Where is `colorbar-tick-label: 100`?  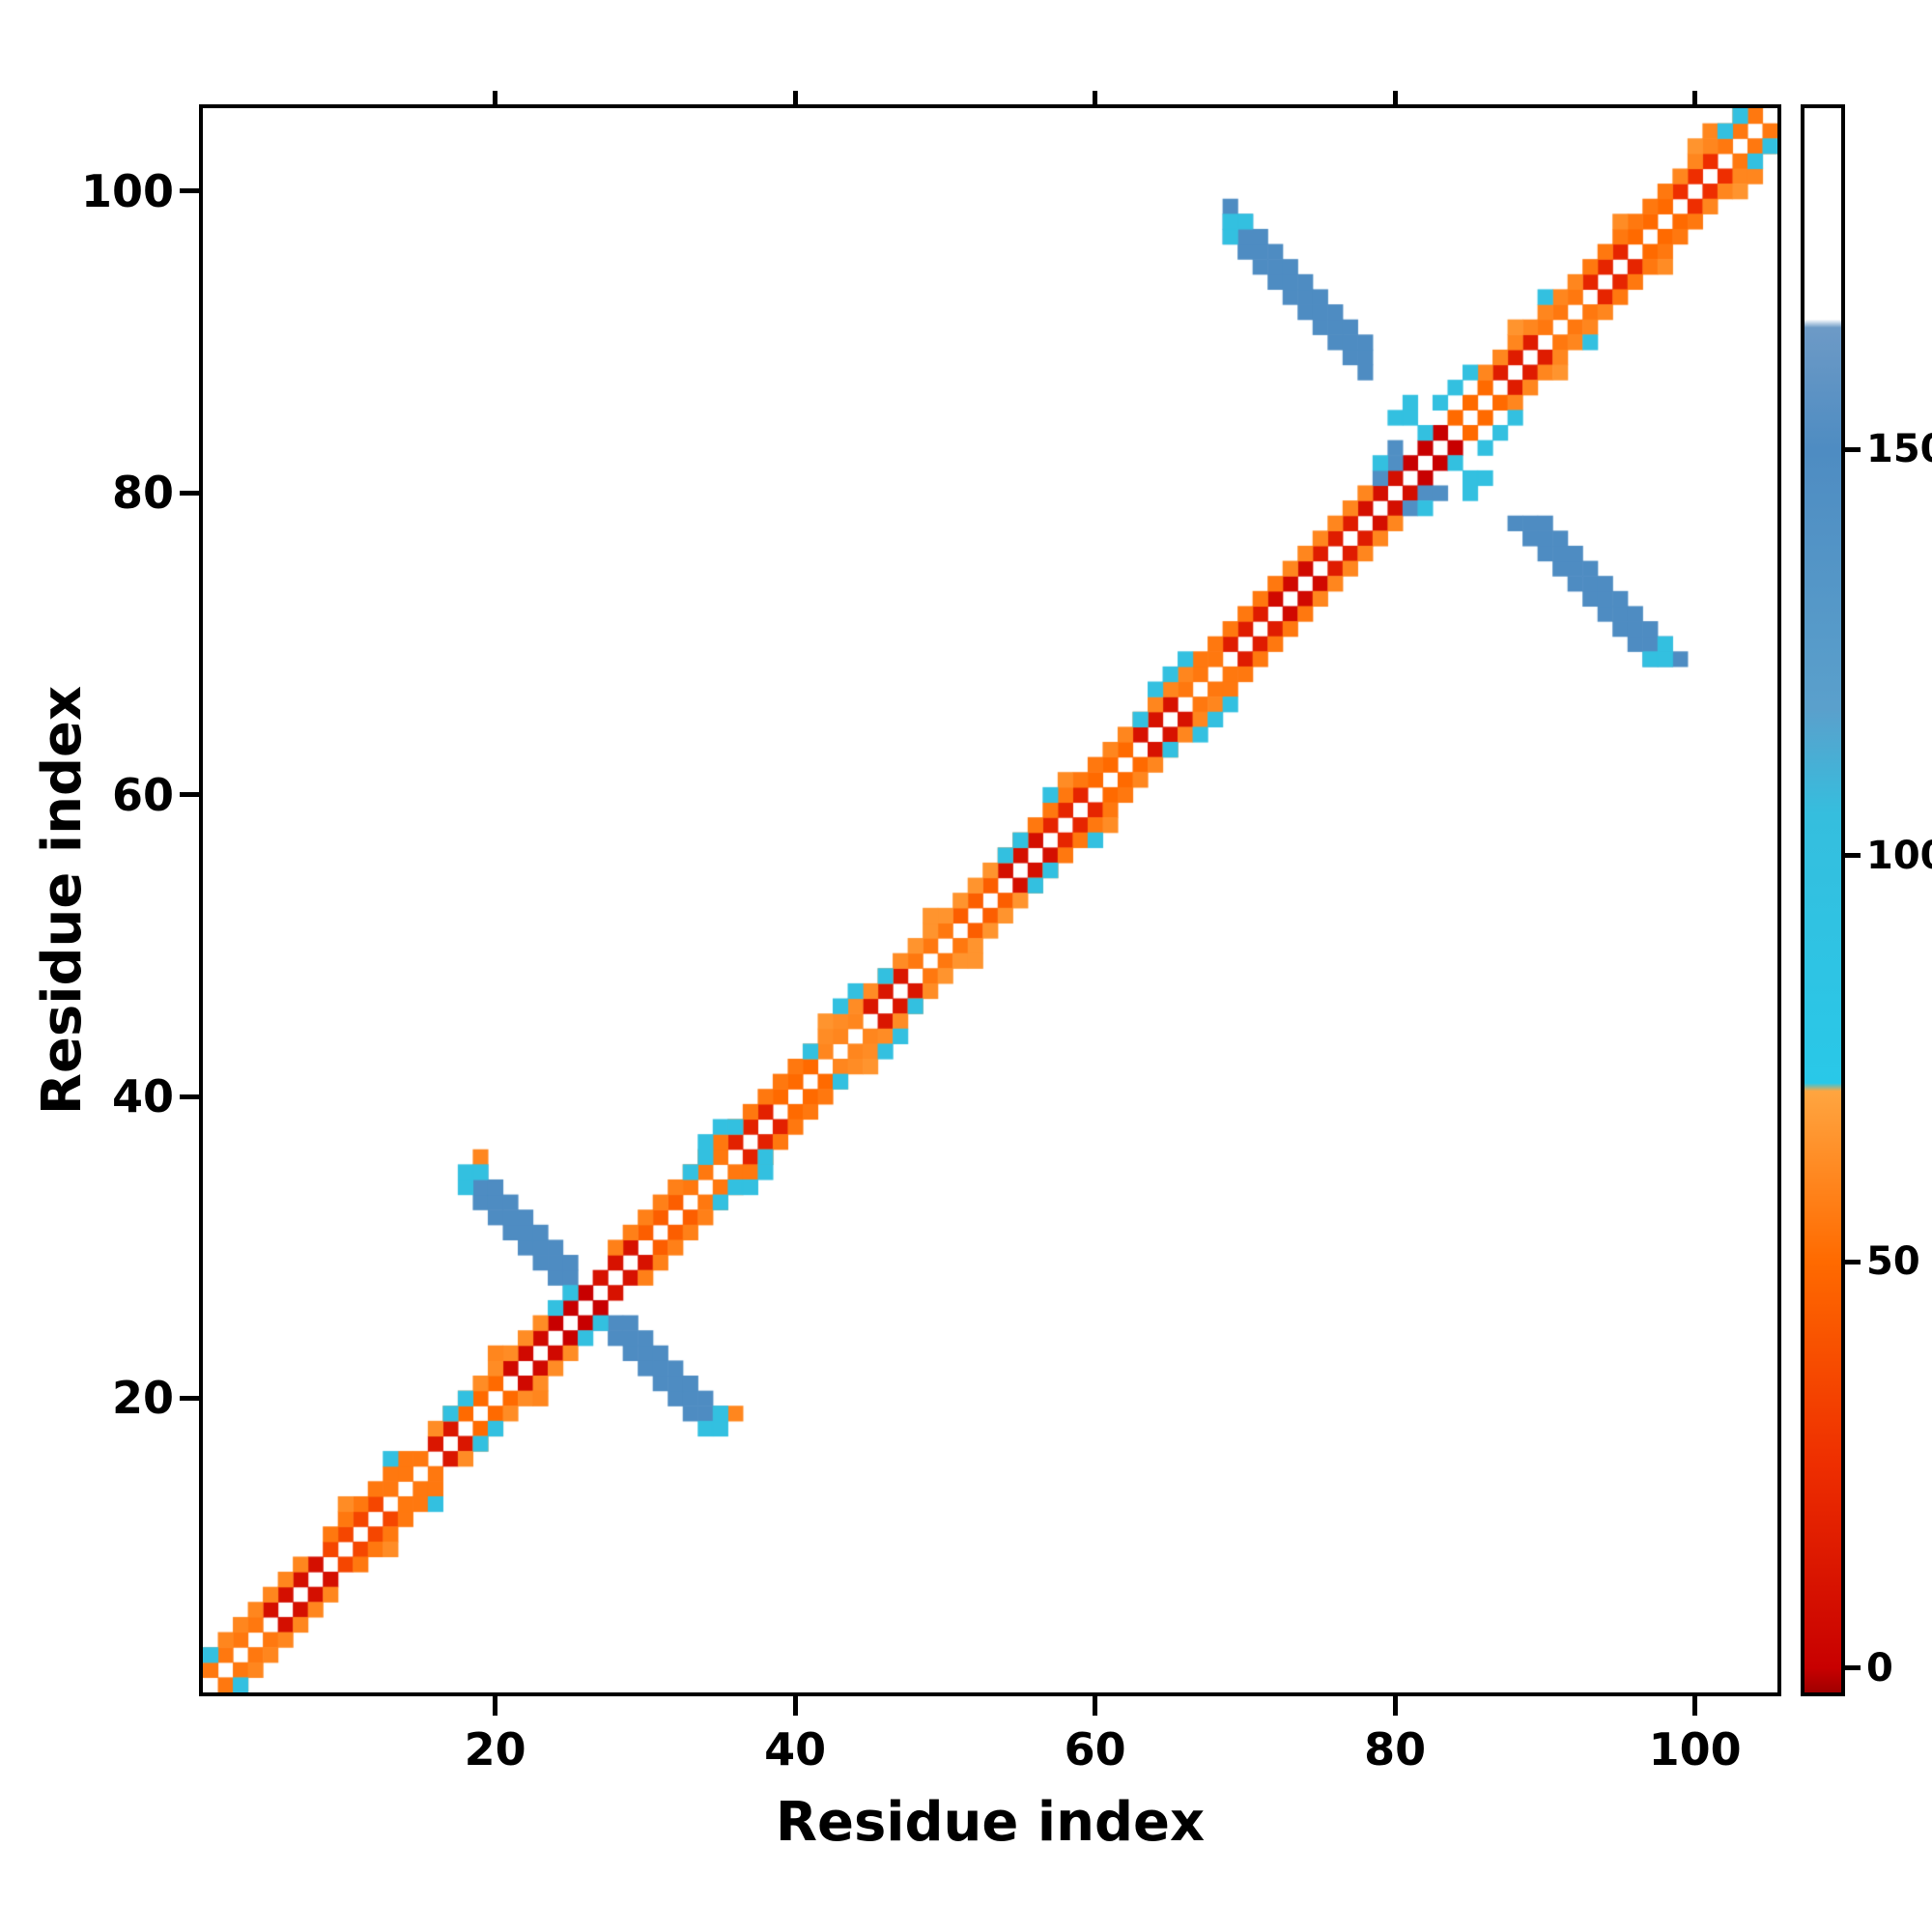 colorbar-tick-label: 100 is located at coordinates (1899, 855).